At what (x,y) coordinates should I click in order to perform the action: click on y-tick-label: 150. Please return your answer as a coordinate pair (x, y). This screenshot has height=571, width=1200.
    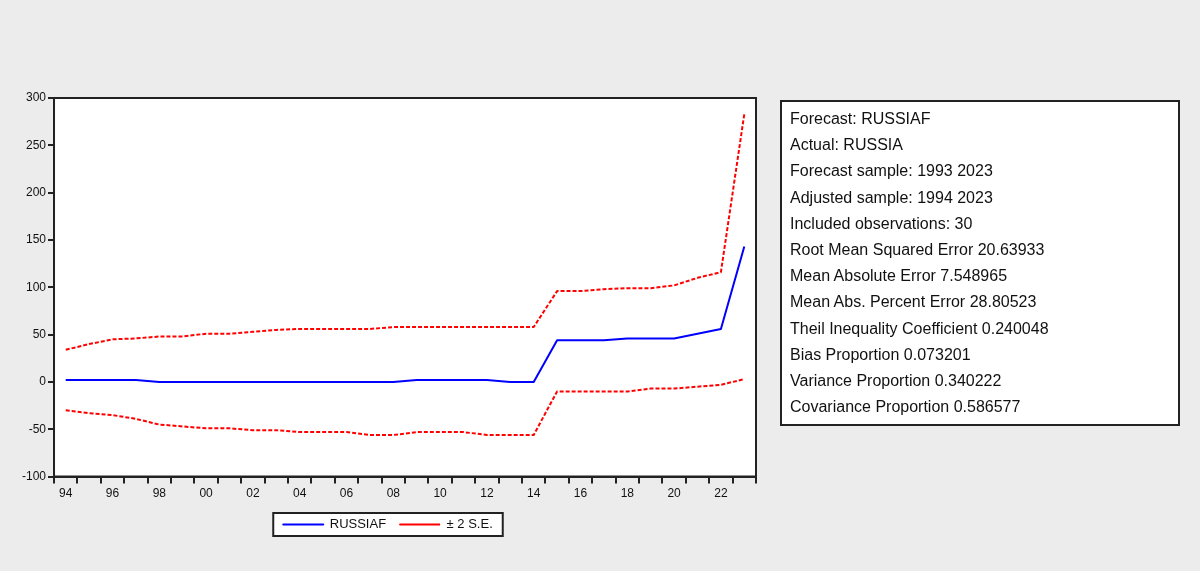
    Looking at the image, I should click on (36, 239).